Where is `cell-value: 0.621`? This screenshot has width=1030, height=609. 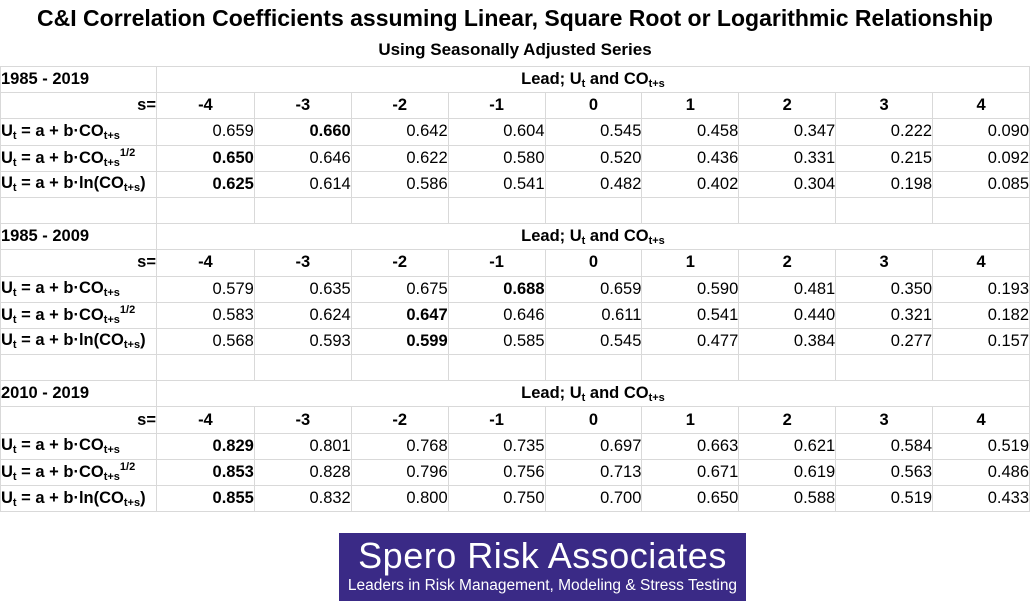
cell-value: 0.621 is located at coordinates (787, 446).